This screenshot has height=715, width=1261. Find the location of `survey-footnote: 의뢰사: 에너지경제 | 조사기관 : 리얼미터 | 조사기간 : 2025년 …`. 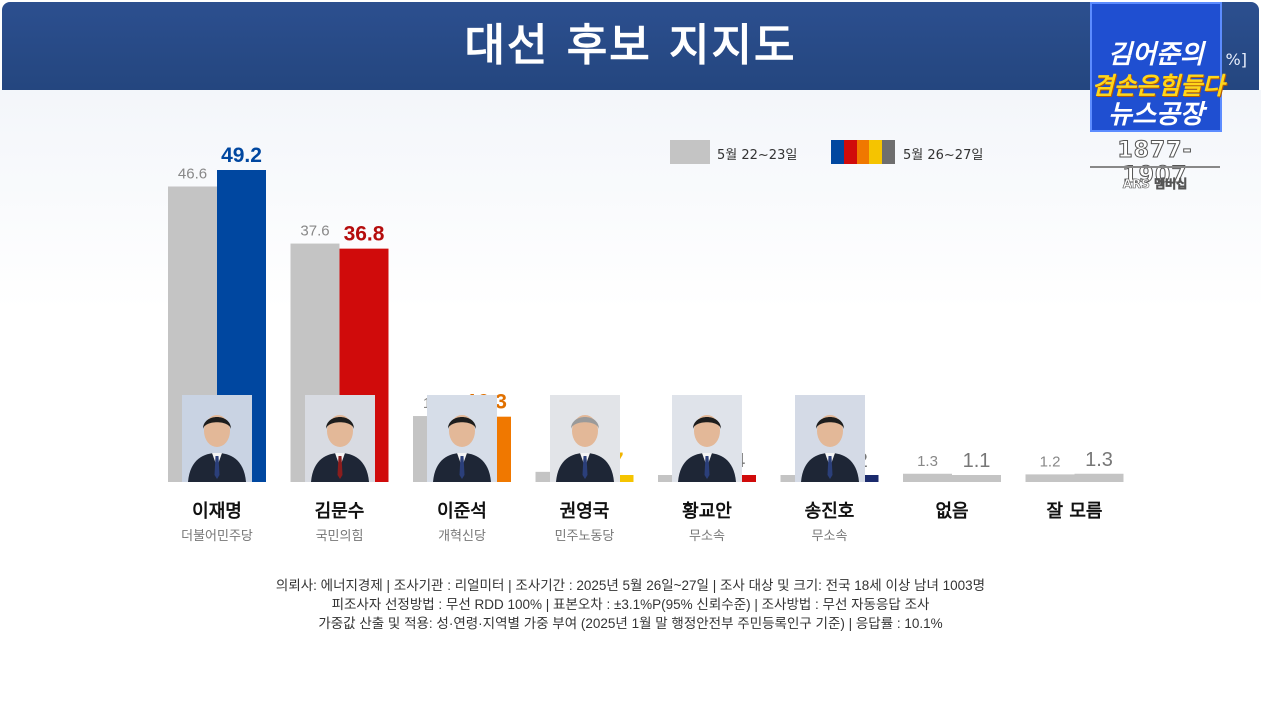

survey-footnote: 의뢰사: 에너지경제 | 조사기관 : 리얼미터 | 조사기간 : 2025년 … is located at coordinates (630, 604).